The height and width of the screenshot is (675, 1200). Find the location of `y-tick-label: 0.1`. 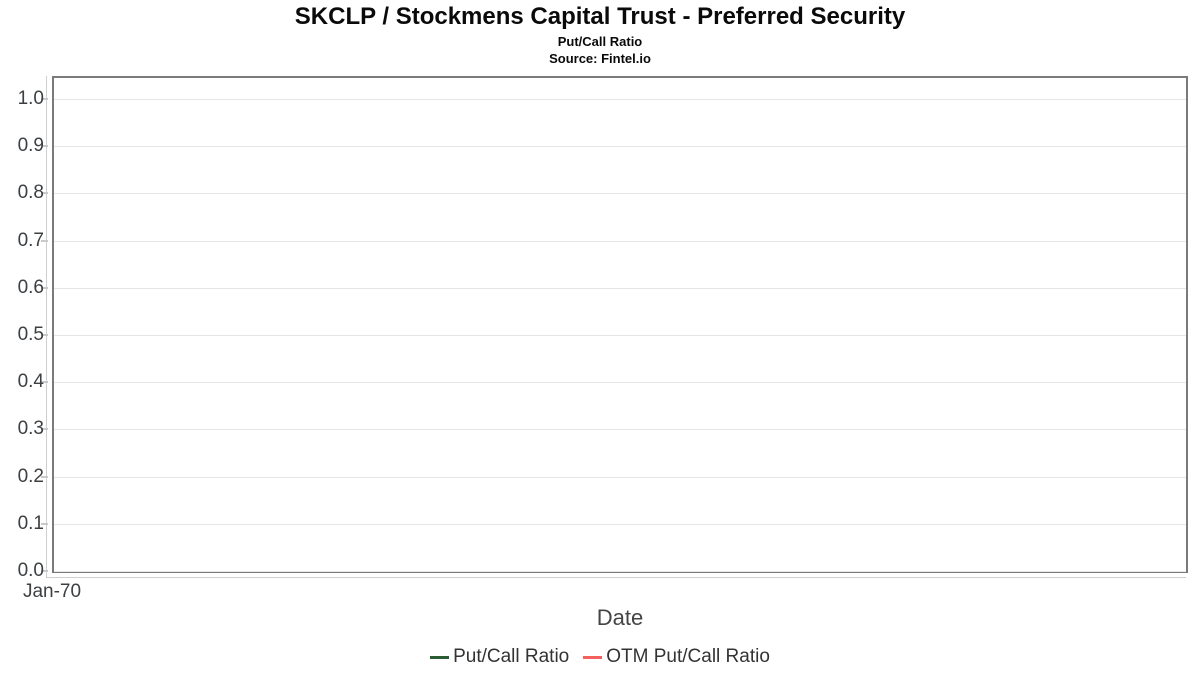

y-tick-label: 0.1 is located at coordinates (30, 523).